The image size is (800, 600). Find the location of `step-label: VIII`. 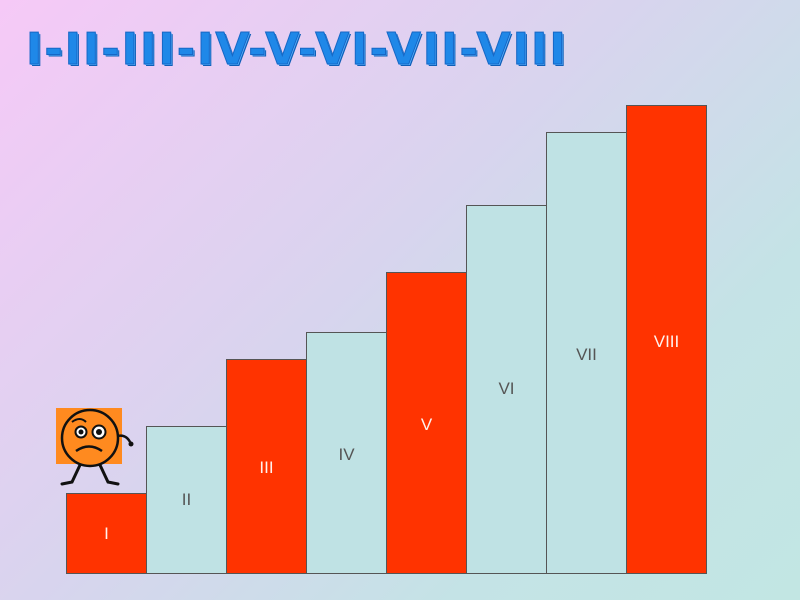

step-label: VIII is located at coordinates (666, 341).